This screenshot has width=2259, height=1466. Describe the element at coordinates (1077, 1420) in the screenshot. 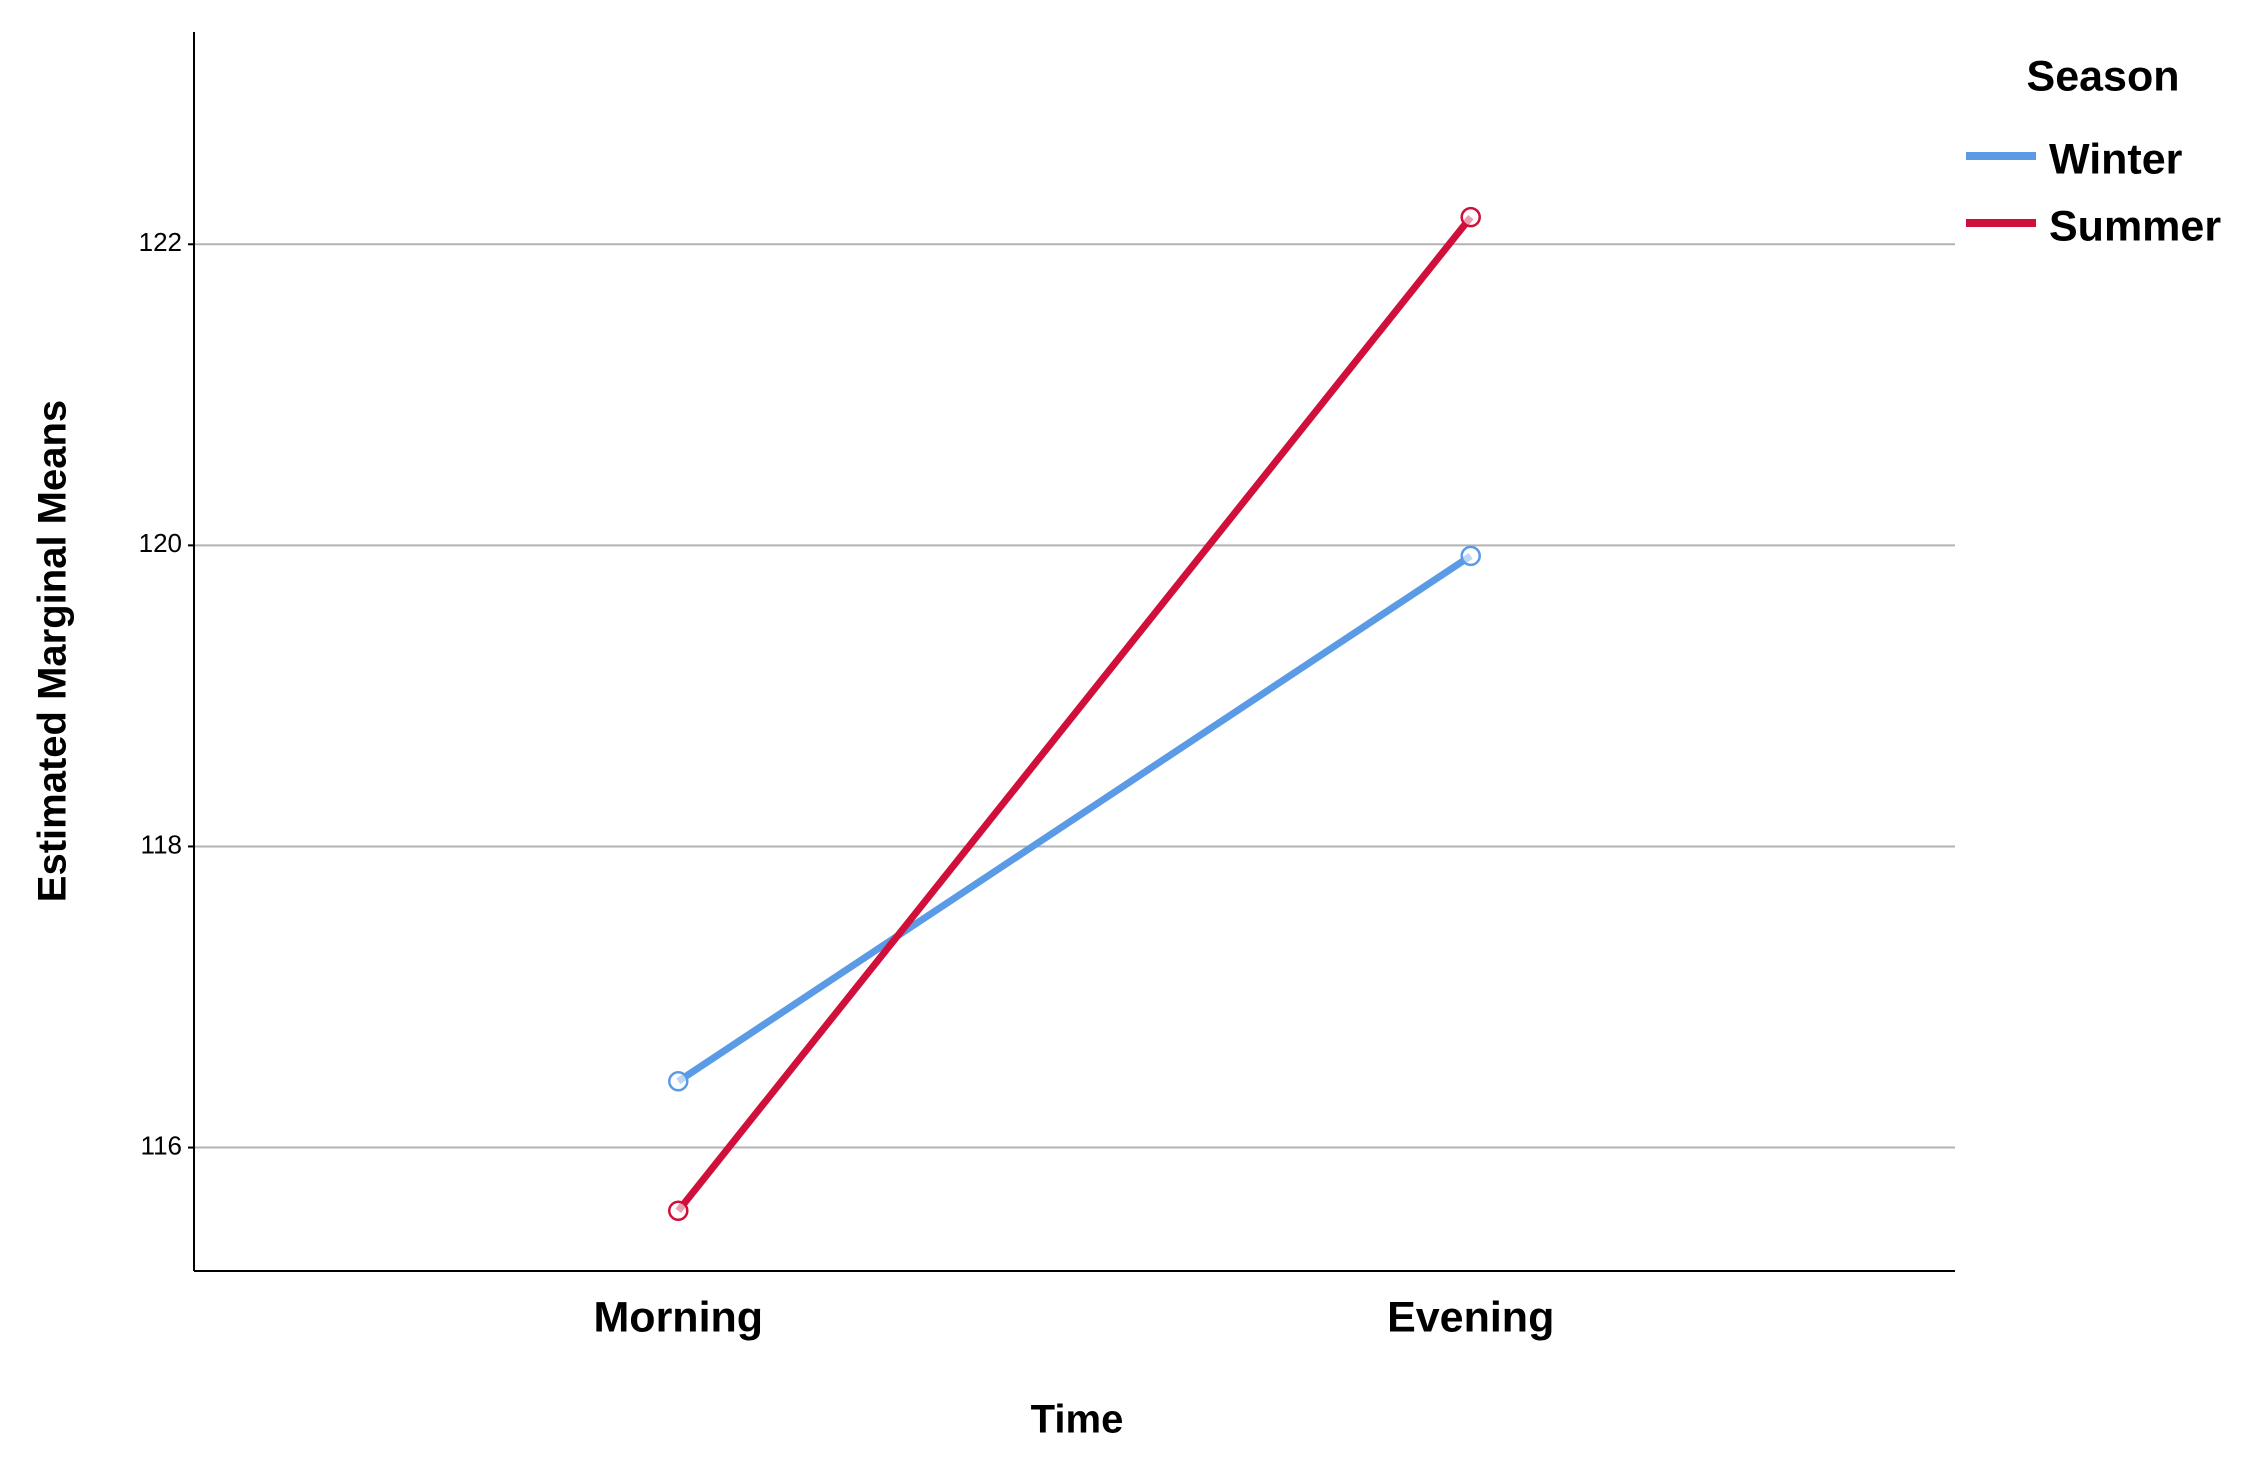

I see `x-axis-title: Time` at that location.